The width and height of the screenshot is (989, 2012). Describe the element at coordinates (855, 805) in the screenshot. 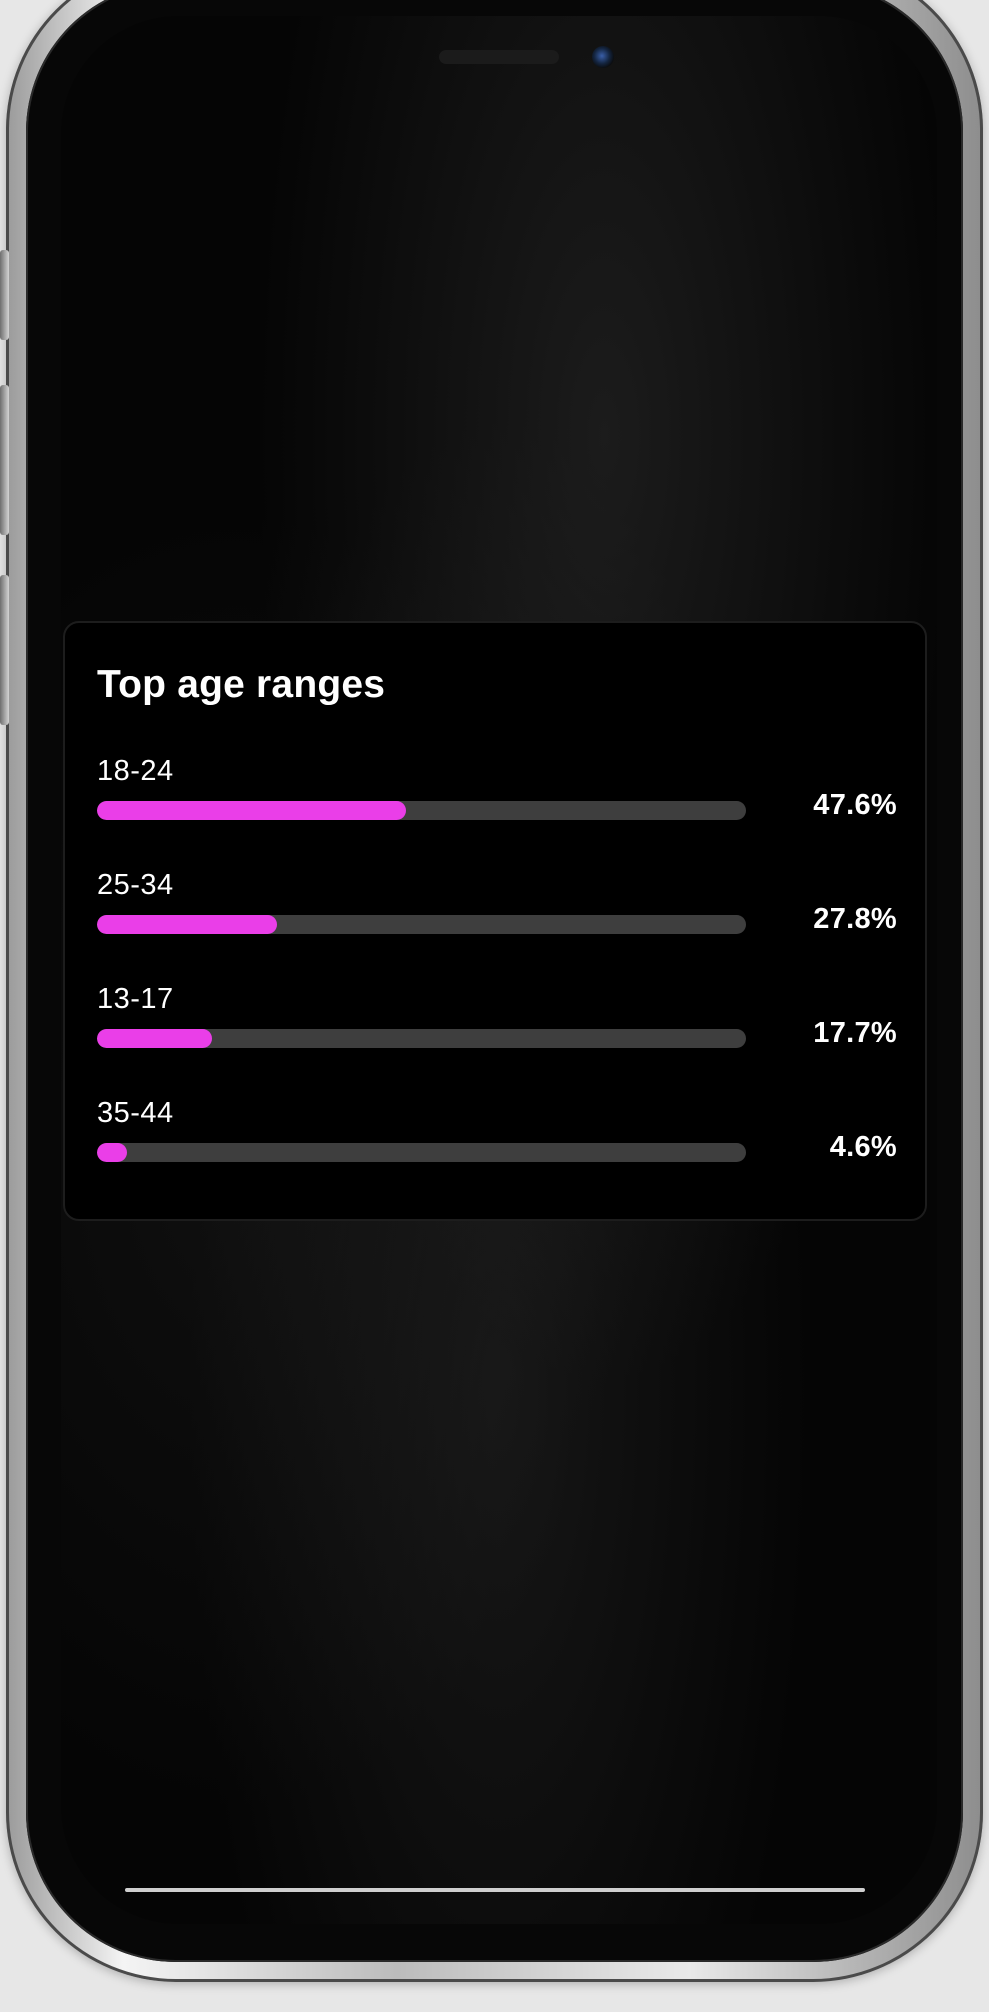

I see `age-range-percent: 47.6%` at that location.